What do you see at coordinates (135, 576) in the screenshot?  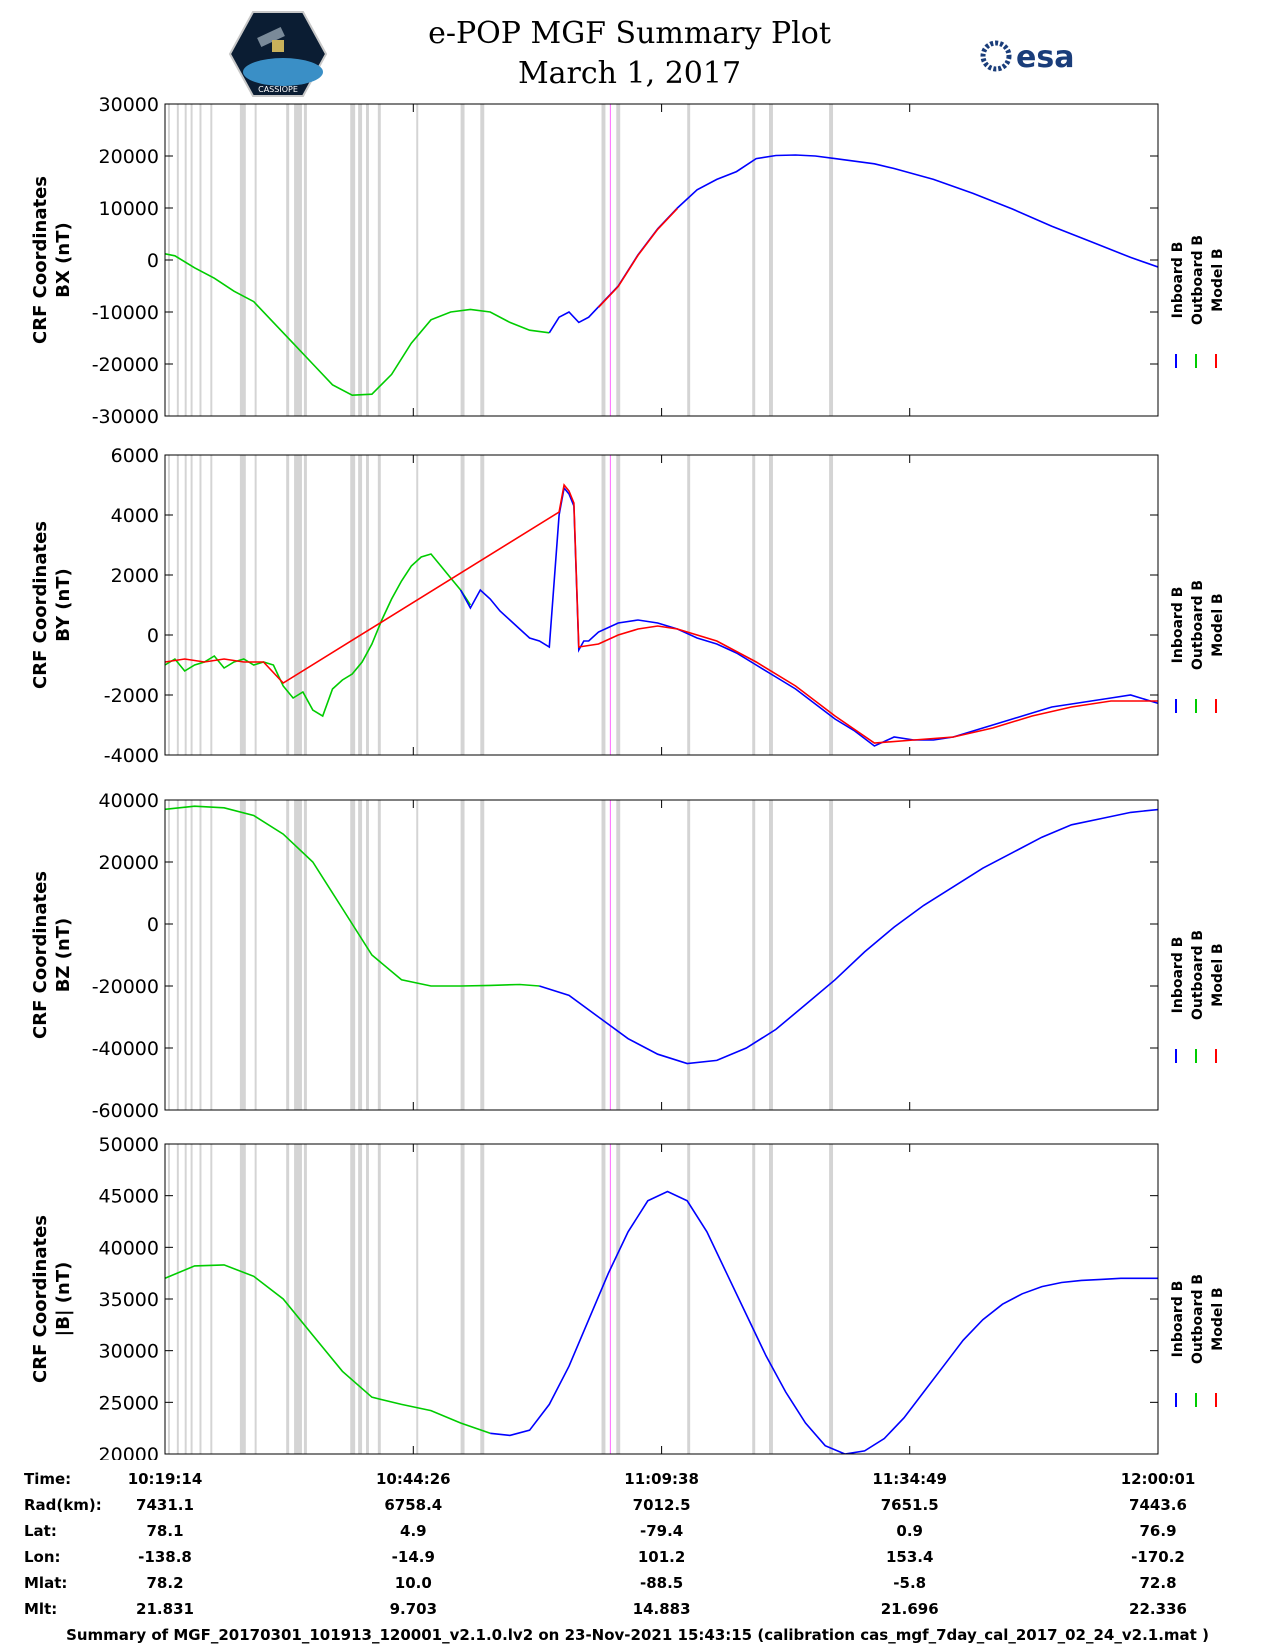 I see `y-tick-label: 2000` at bounding box center [135, 576].